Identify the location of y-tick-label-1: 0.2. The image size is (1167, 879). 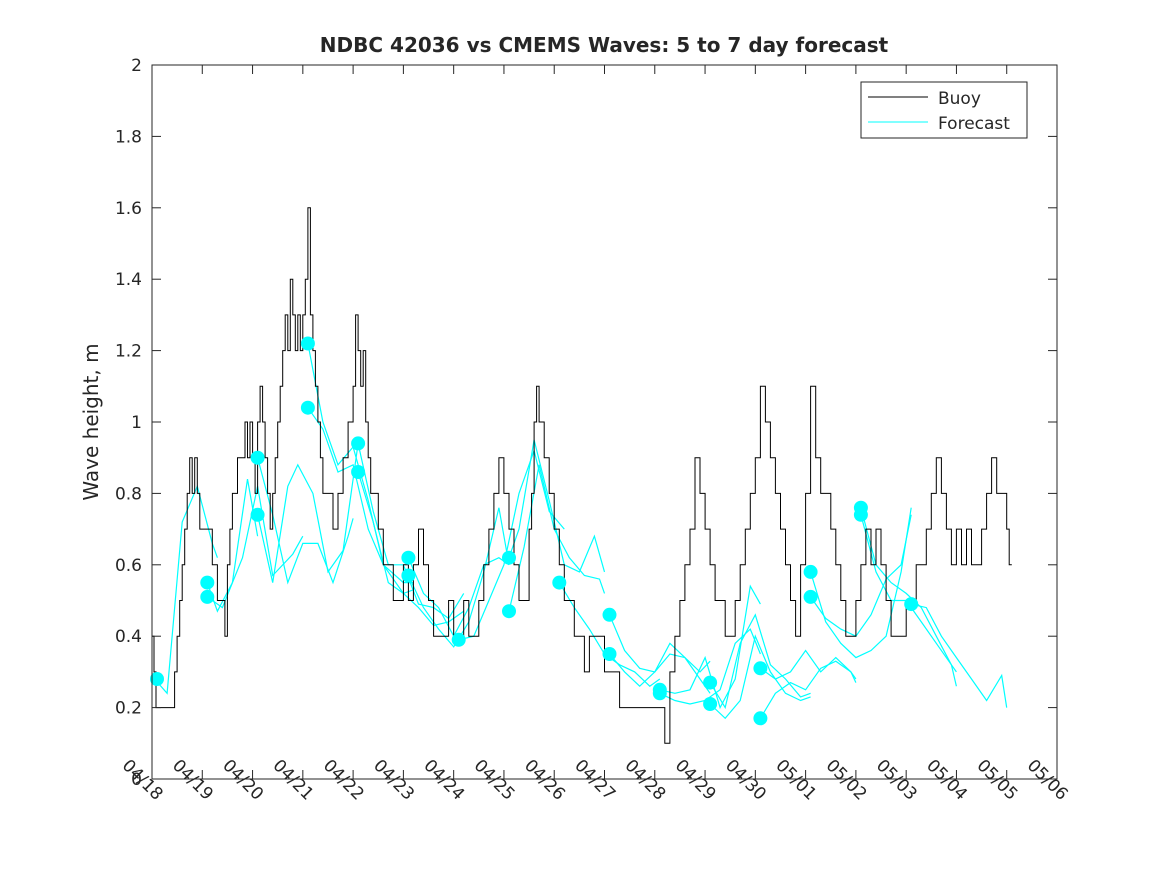
(128, 709).